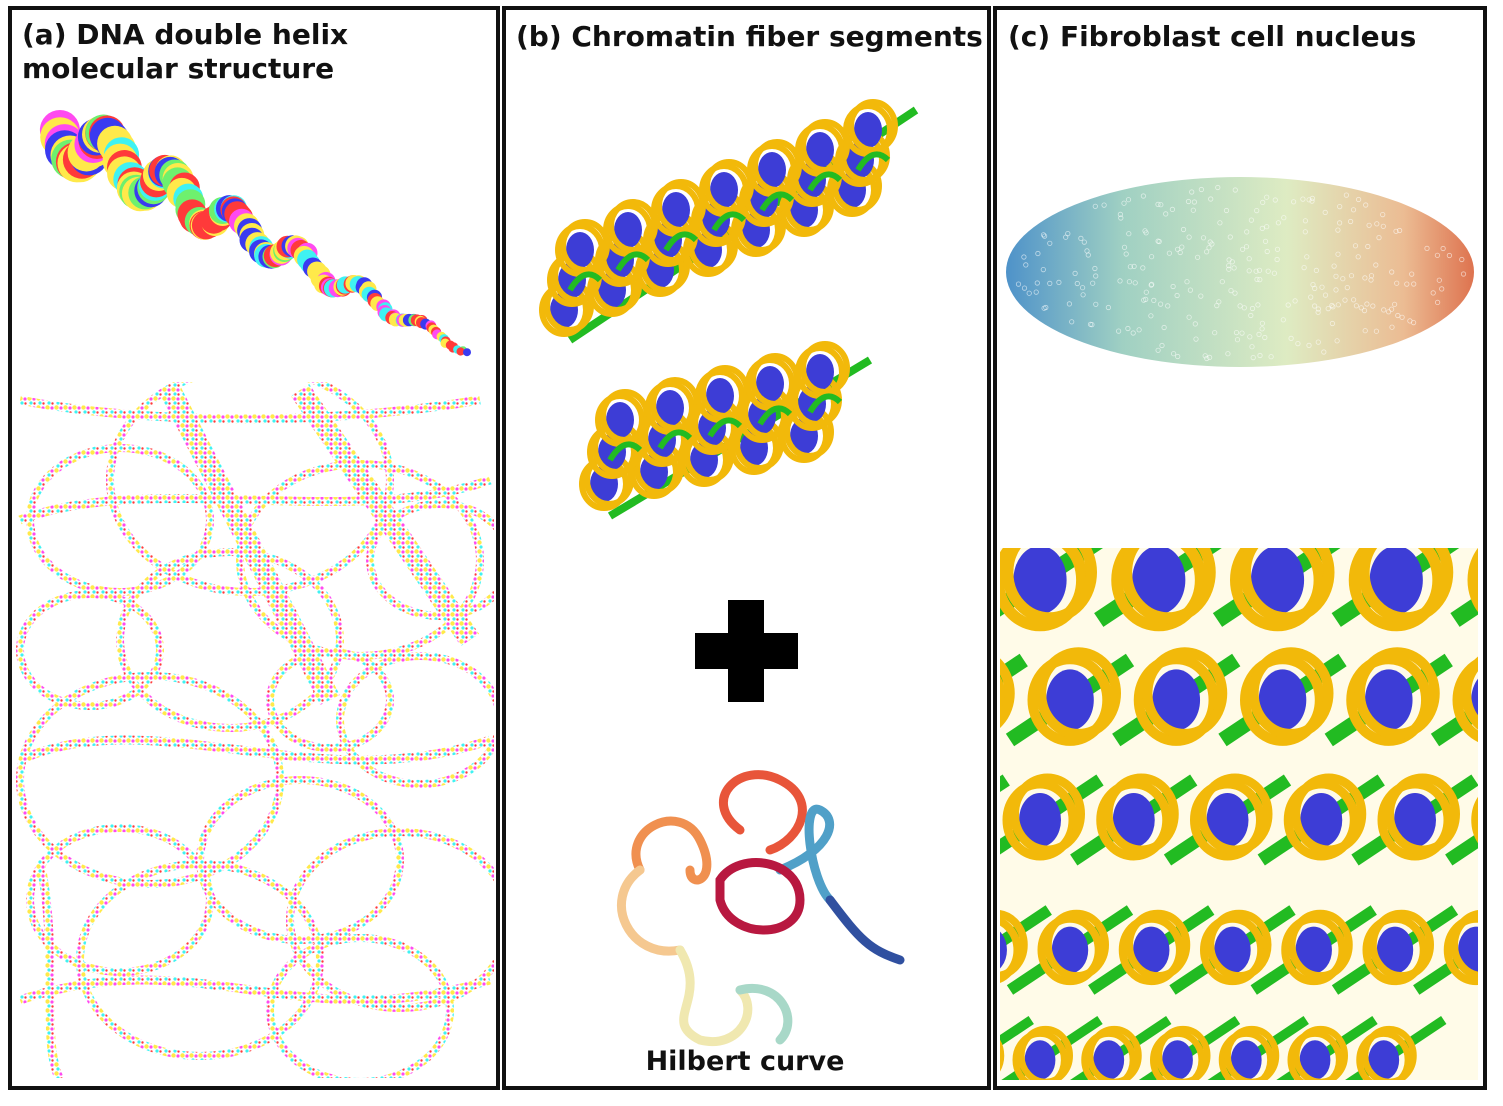 The image size is (1503, 1106). I want to click on panel-b-title: (b) Chromatin fiber segments, so click(749, 36).